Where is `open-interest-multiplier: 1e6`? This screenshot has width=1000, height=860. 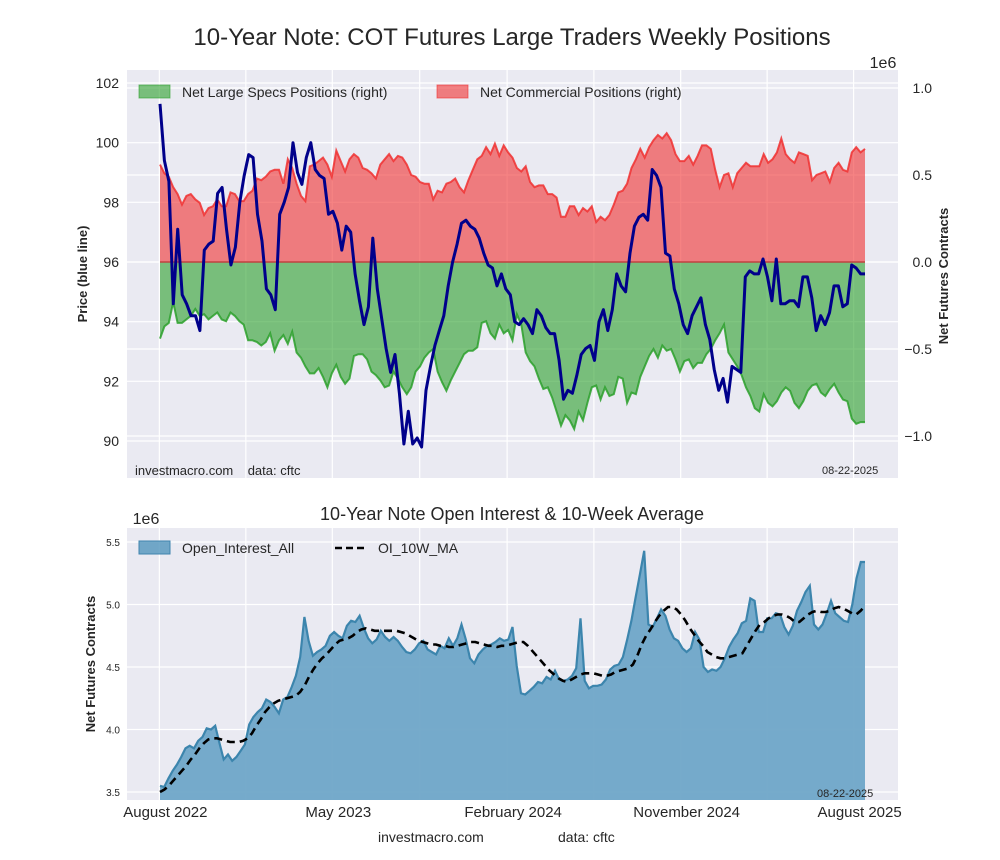
open-interest-multiplier: 1e6 is located at coordinates (146, 519).